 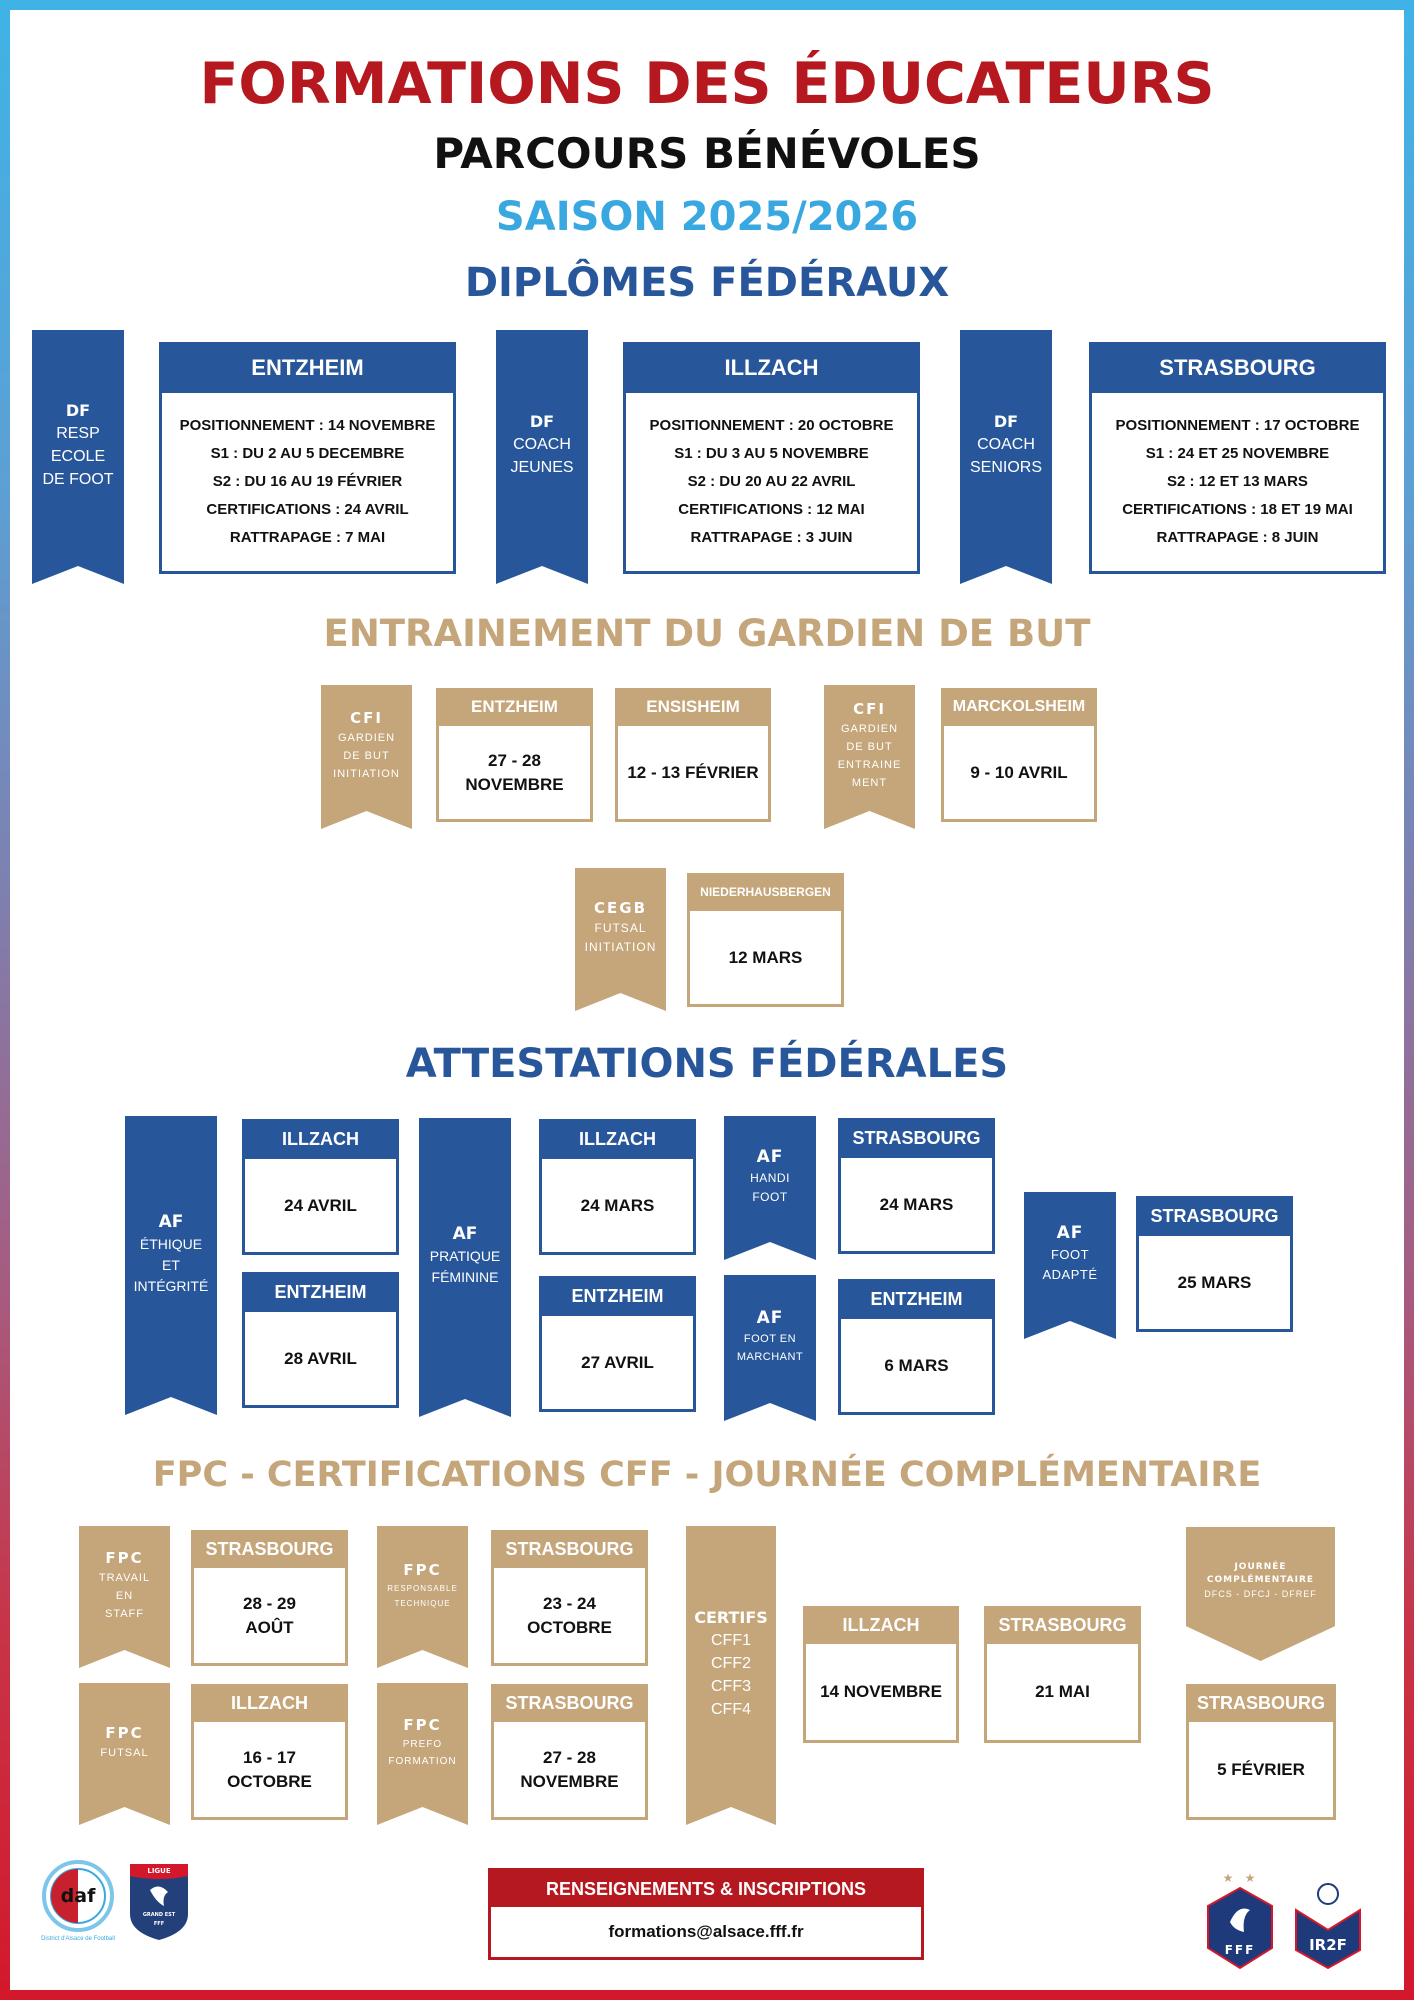 What do you see at coordinates (620, 908) in the screenshot?
I see `ribbon-title: CEGB` at bounding box center [620, 908].